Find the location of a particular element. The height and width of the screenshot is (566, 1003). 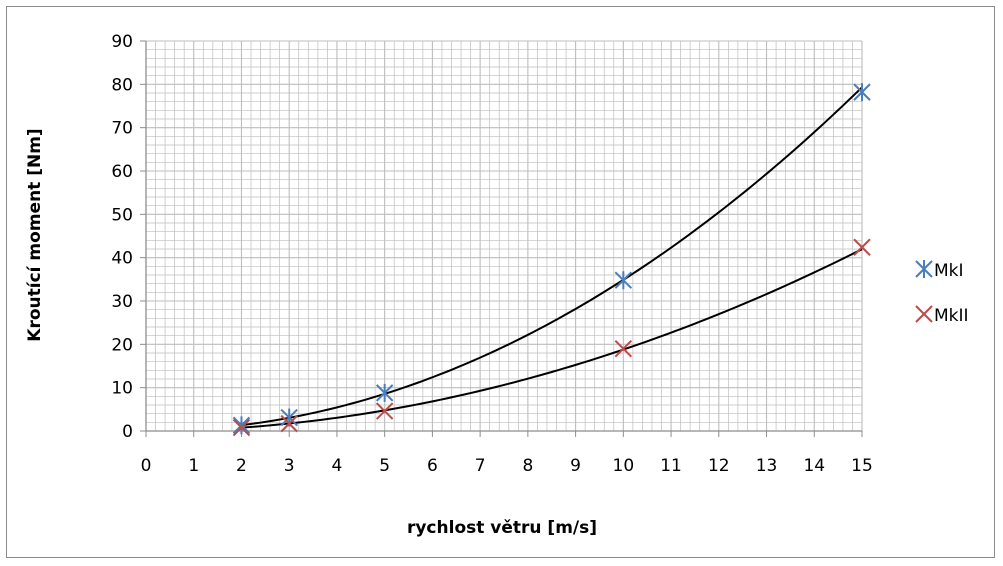

x-tick-label: 4 is located at coordinates (337, 466).